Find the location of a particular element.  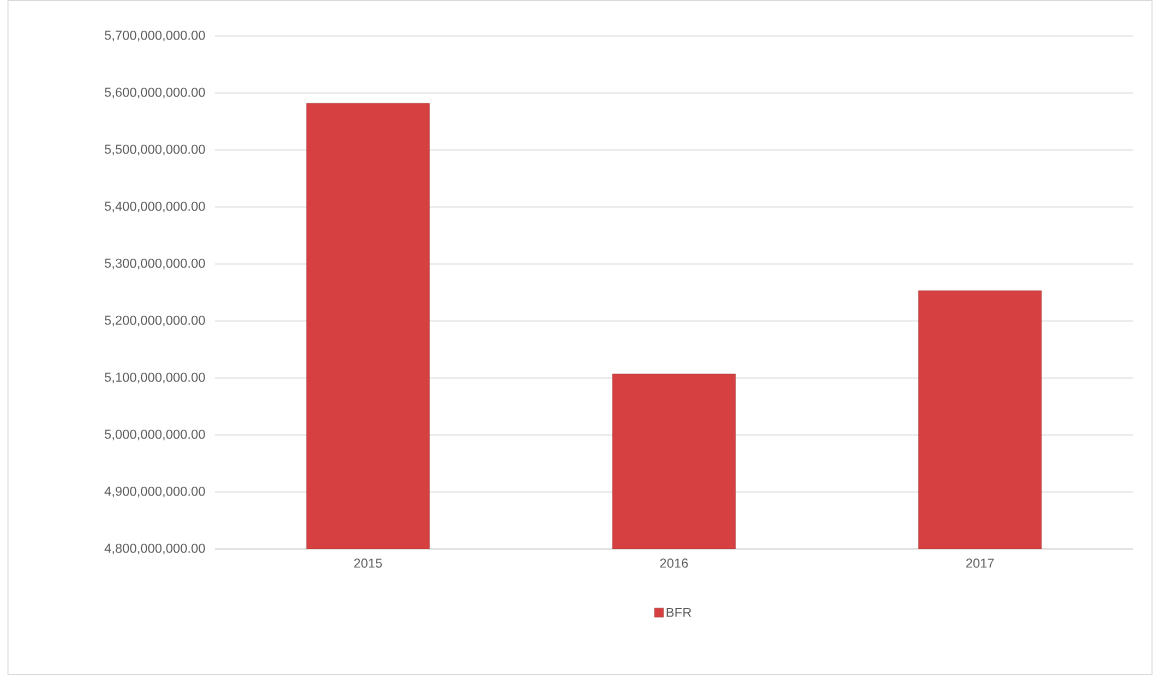

y-tick-label: 5,600,000,000.00 is located at coordinates (154, 93).